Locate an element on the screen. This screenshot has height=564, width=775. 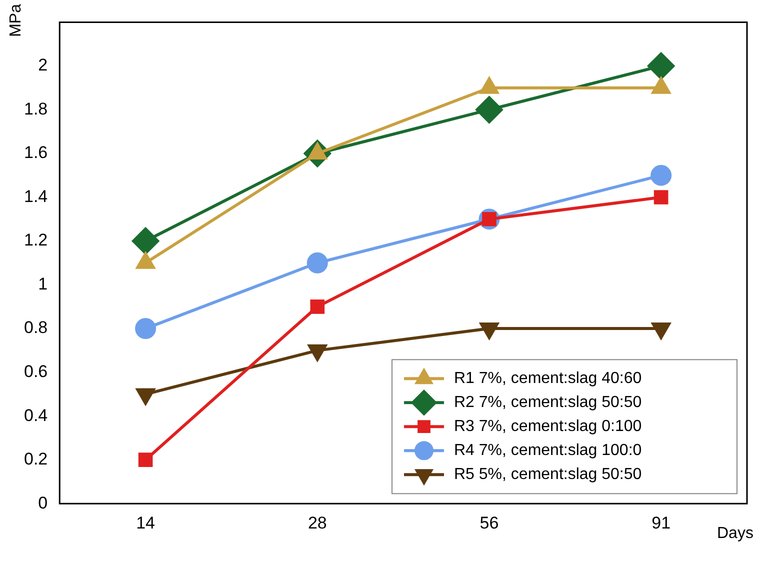
y-tick-label: 1.2 is located at coordinates (36, 240).